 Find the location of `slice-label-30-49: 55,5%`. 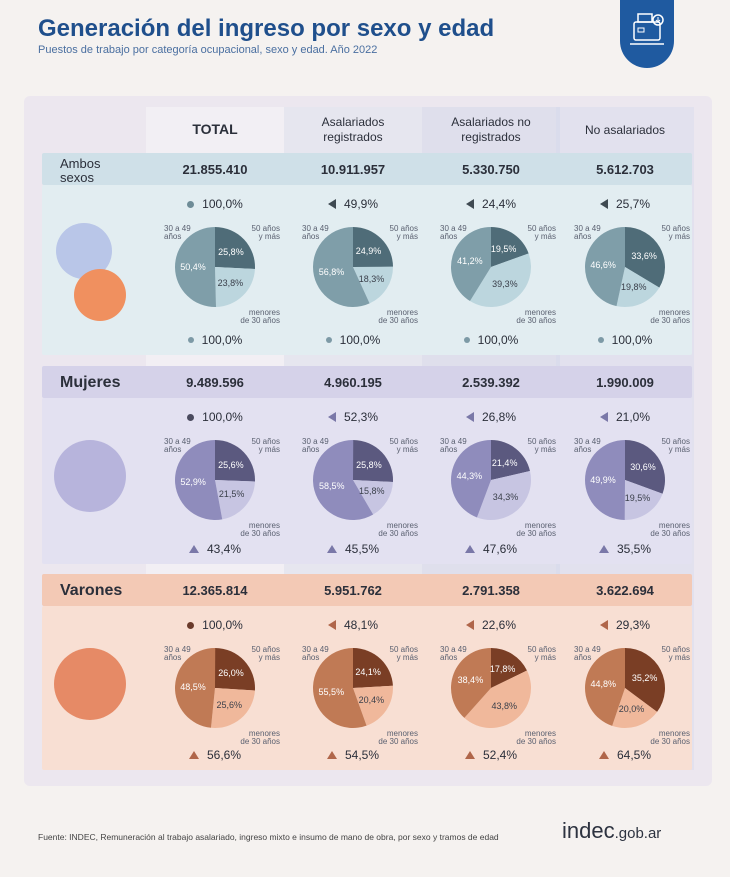

slice-label-30-49: 55,5% is located at coordinates (331, 691).